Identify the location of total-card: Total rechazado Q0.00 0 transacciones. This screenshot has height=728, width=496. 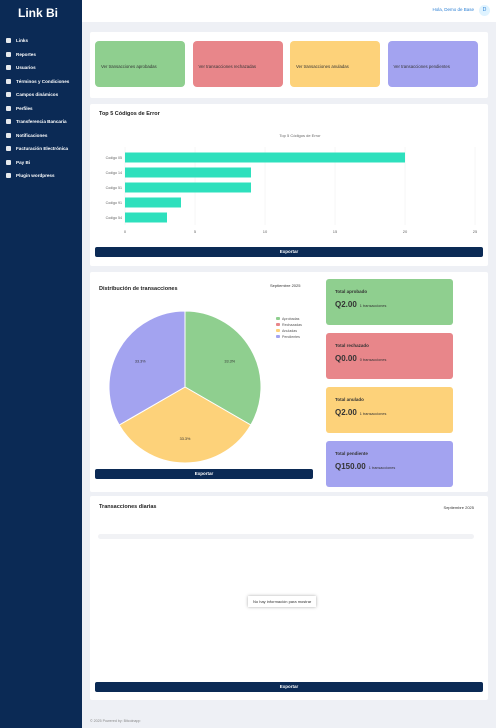
(389, 356).